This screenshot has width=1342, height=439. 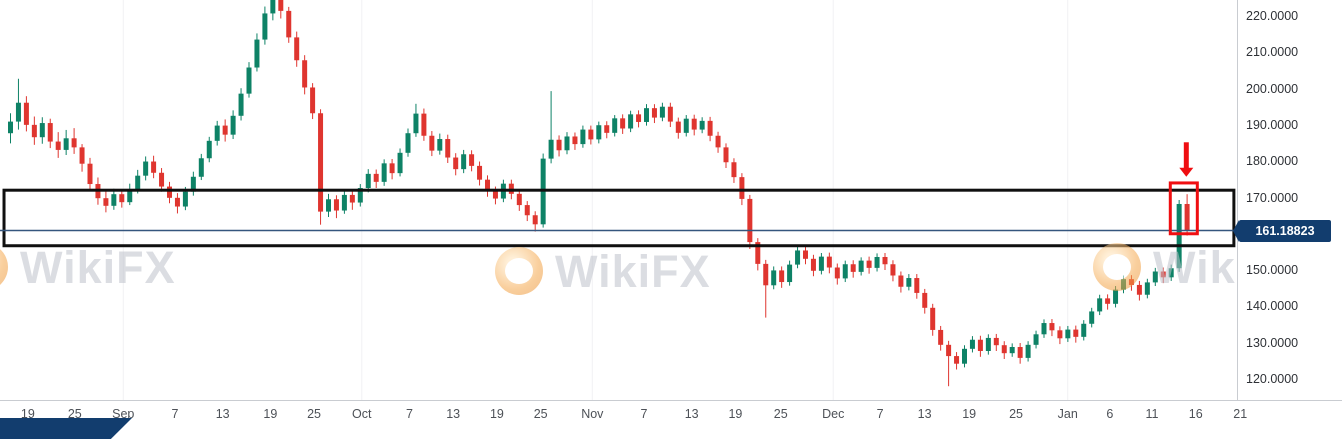 What do you see at coordinates (1067, 414) in the screenshot?
I see `time-axis-label: Jan` at bounding box center [1067, 414].